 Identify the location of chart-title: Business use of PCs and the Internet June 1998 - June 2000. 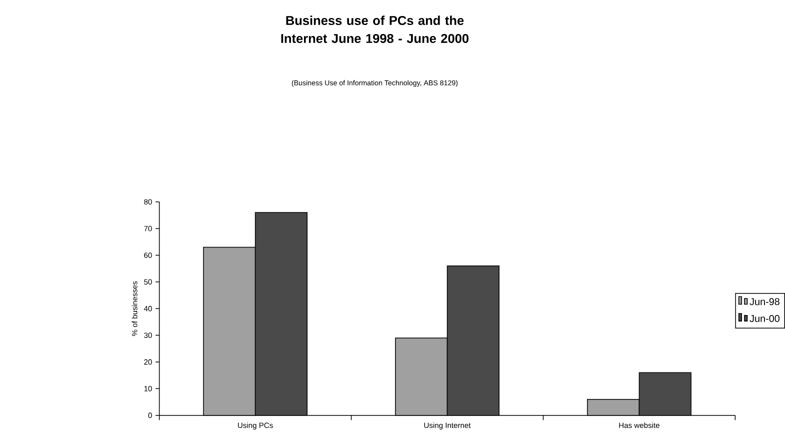
(375, 30).